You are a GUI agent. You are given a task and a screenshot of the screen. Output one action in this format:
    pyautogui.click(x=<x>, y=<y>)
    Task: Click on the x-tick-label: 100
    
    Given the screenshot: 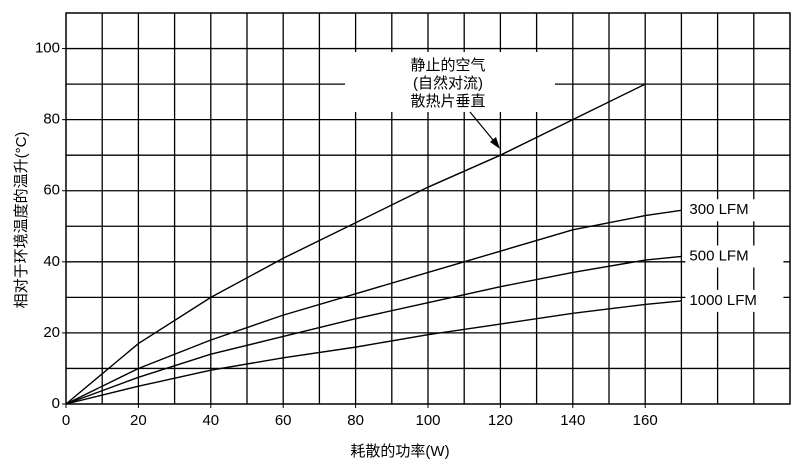 What is the action you would take?
    pyautogui.click(x=427, y=420)
    